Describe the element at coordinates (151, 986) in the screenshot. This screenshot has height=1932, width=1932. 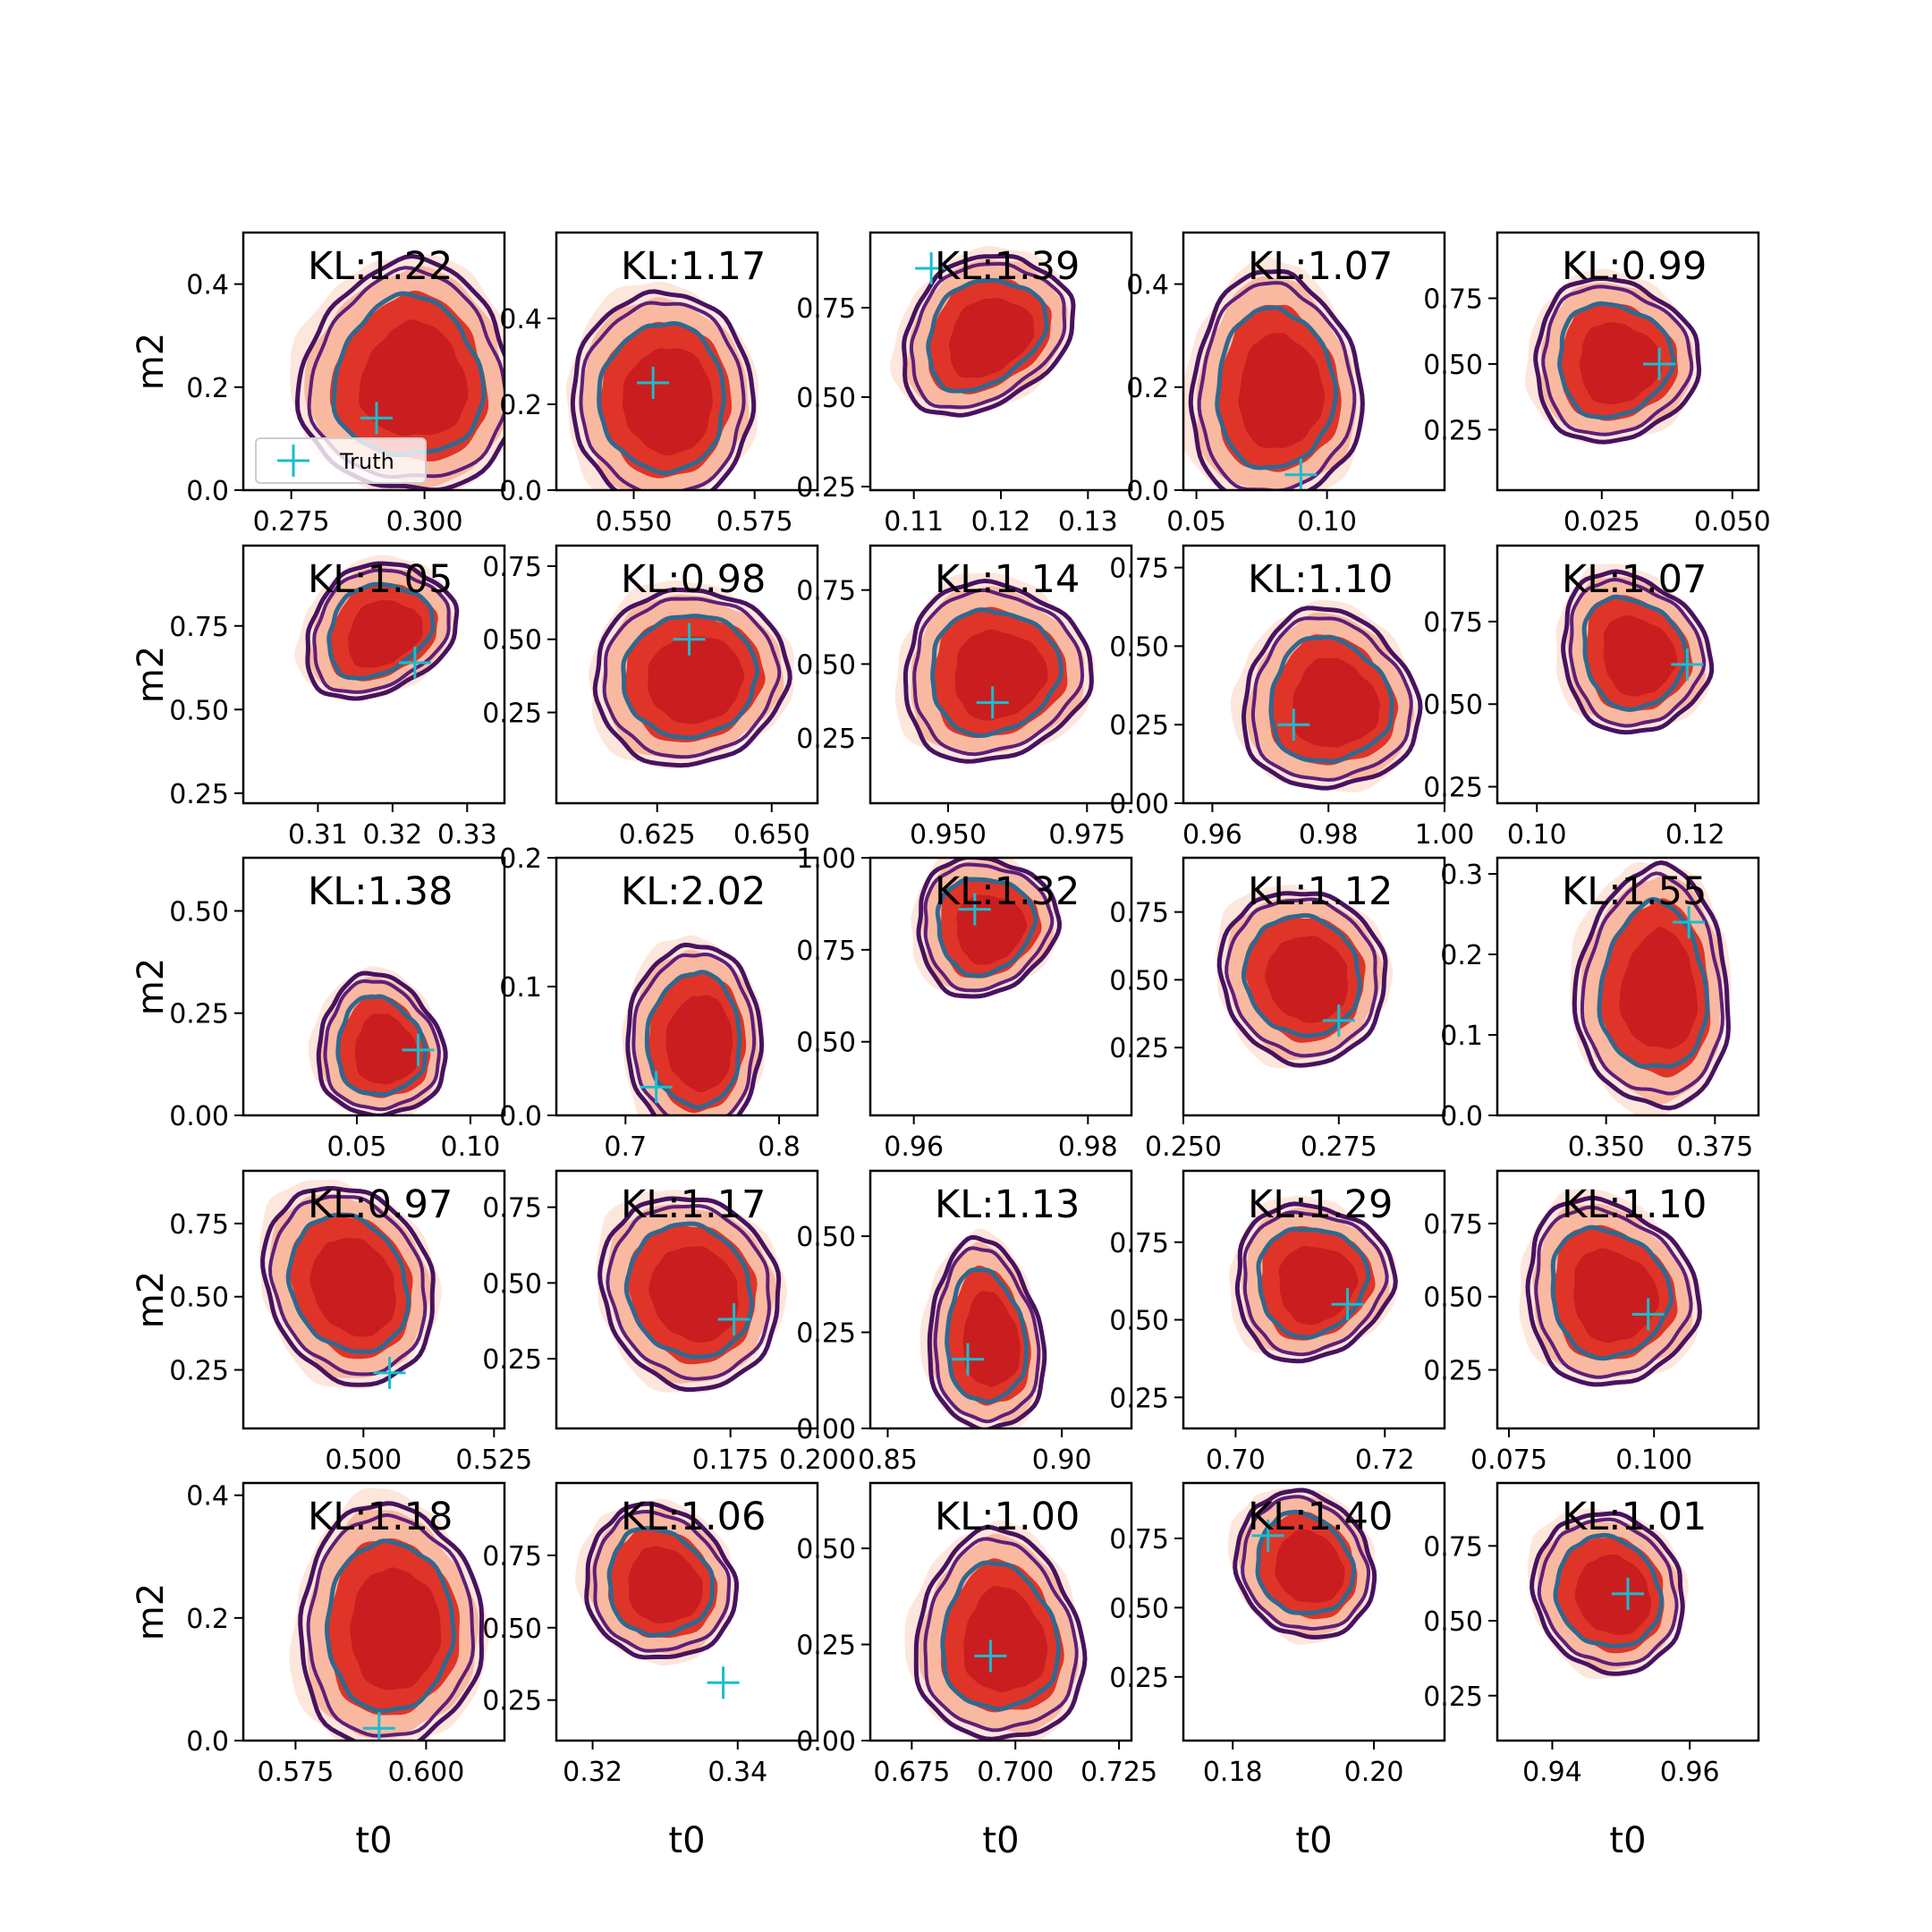
I see `y-axis-label: m2` at that location.